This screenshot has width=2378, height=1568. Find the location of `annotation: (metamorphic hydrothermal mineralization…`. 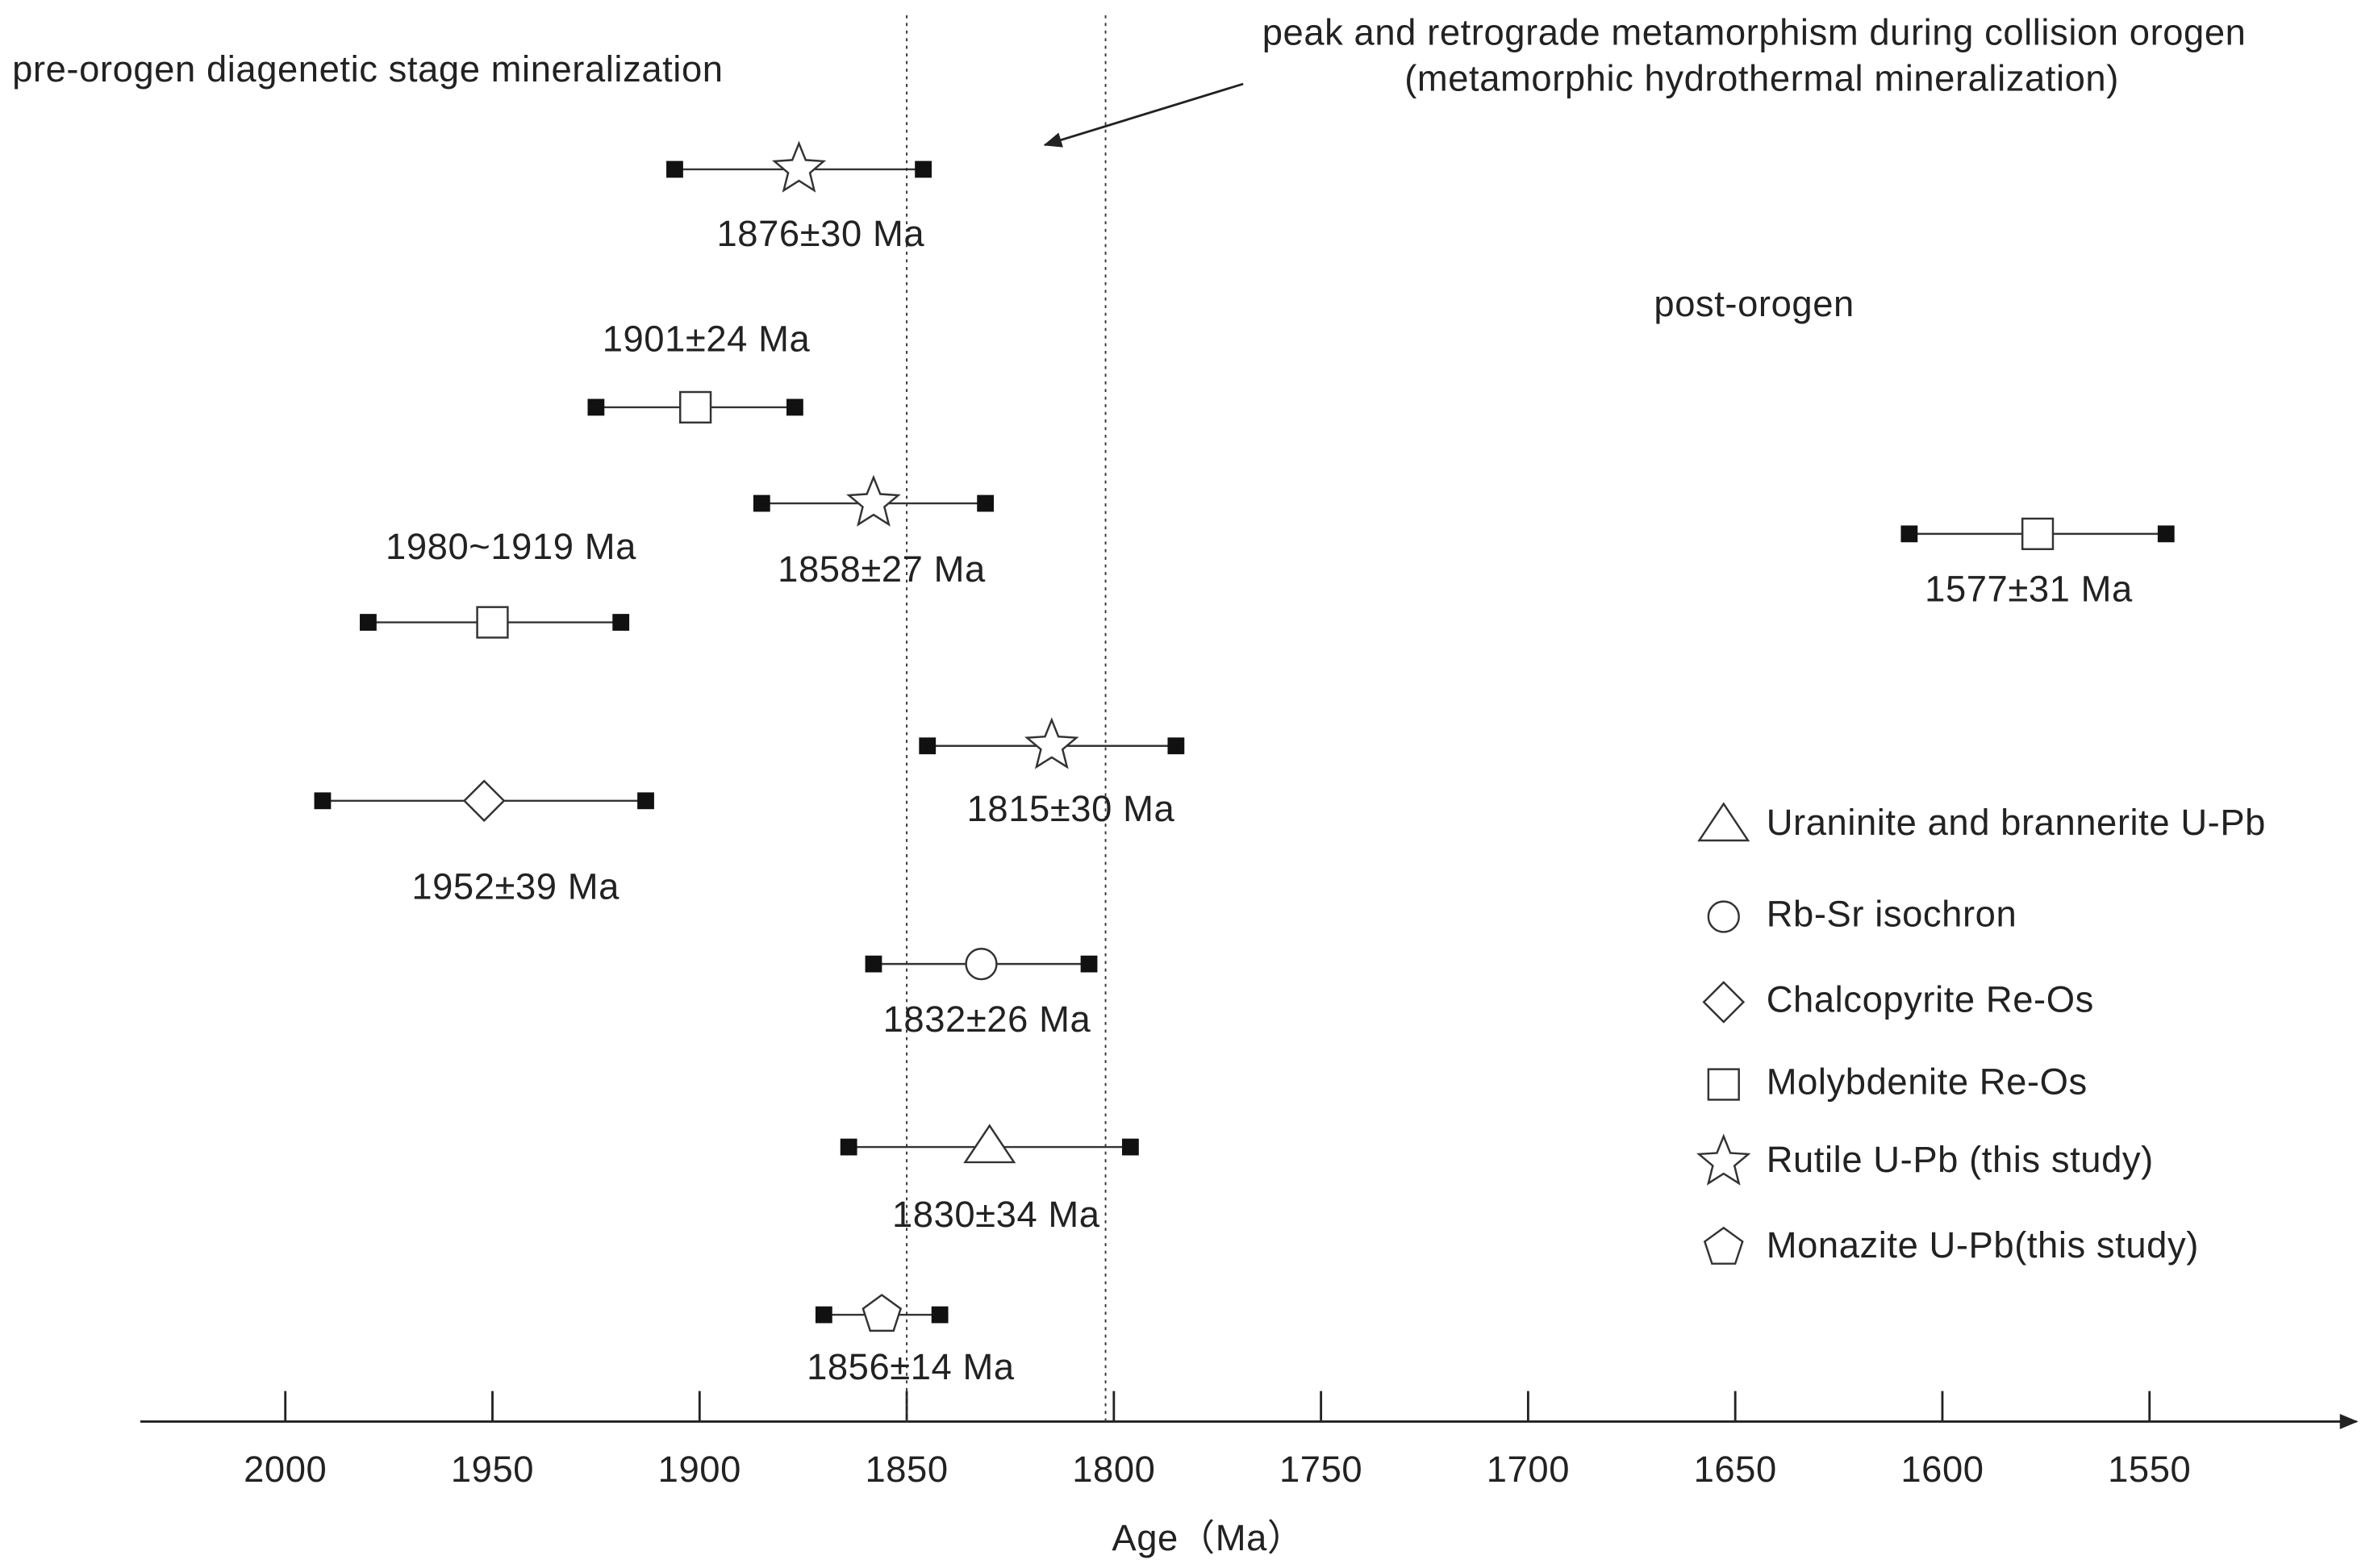

annotation: (metamorphic hydrothermal mineralization… is located at coordinates (1762, 77).